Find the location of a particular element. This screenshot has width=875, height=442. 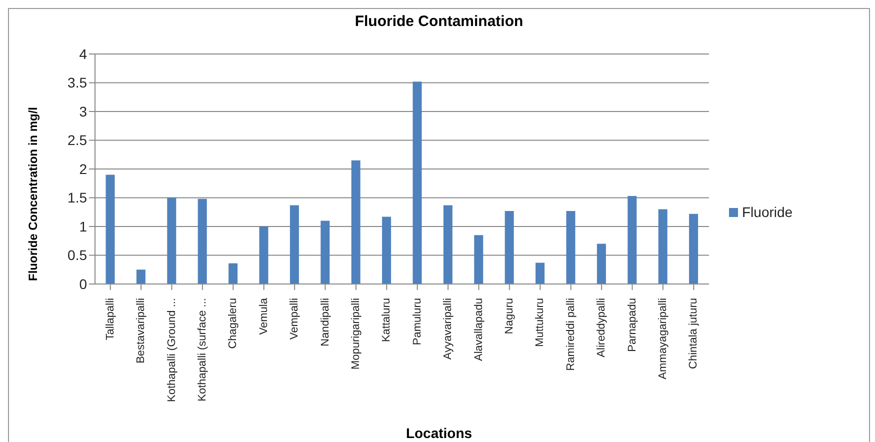

y-tick-label: 3.5 is located at coordinates (78, 82).